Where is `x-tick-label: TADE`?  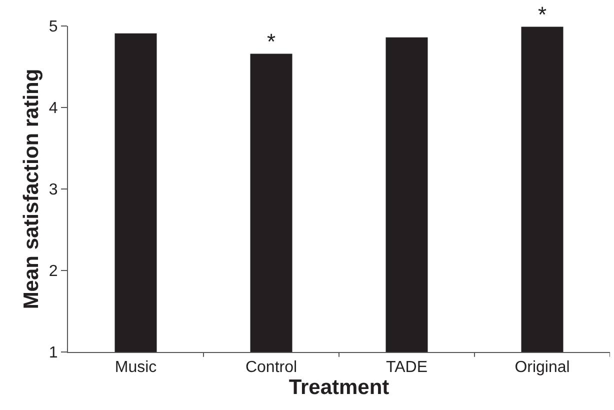 x-tick-label: TADE is located at coordinates (407, 367).